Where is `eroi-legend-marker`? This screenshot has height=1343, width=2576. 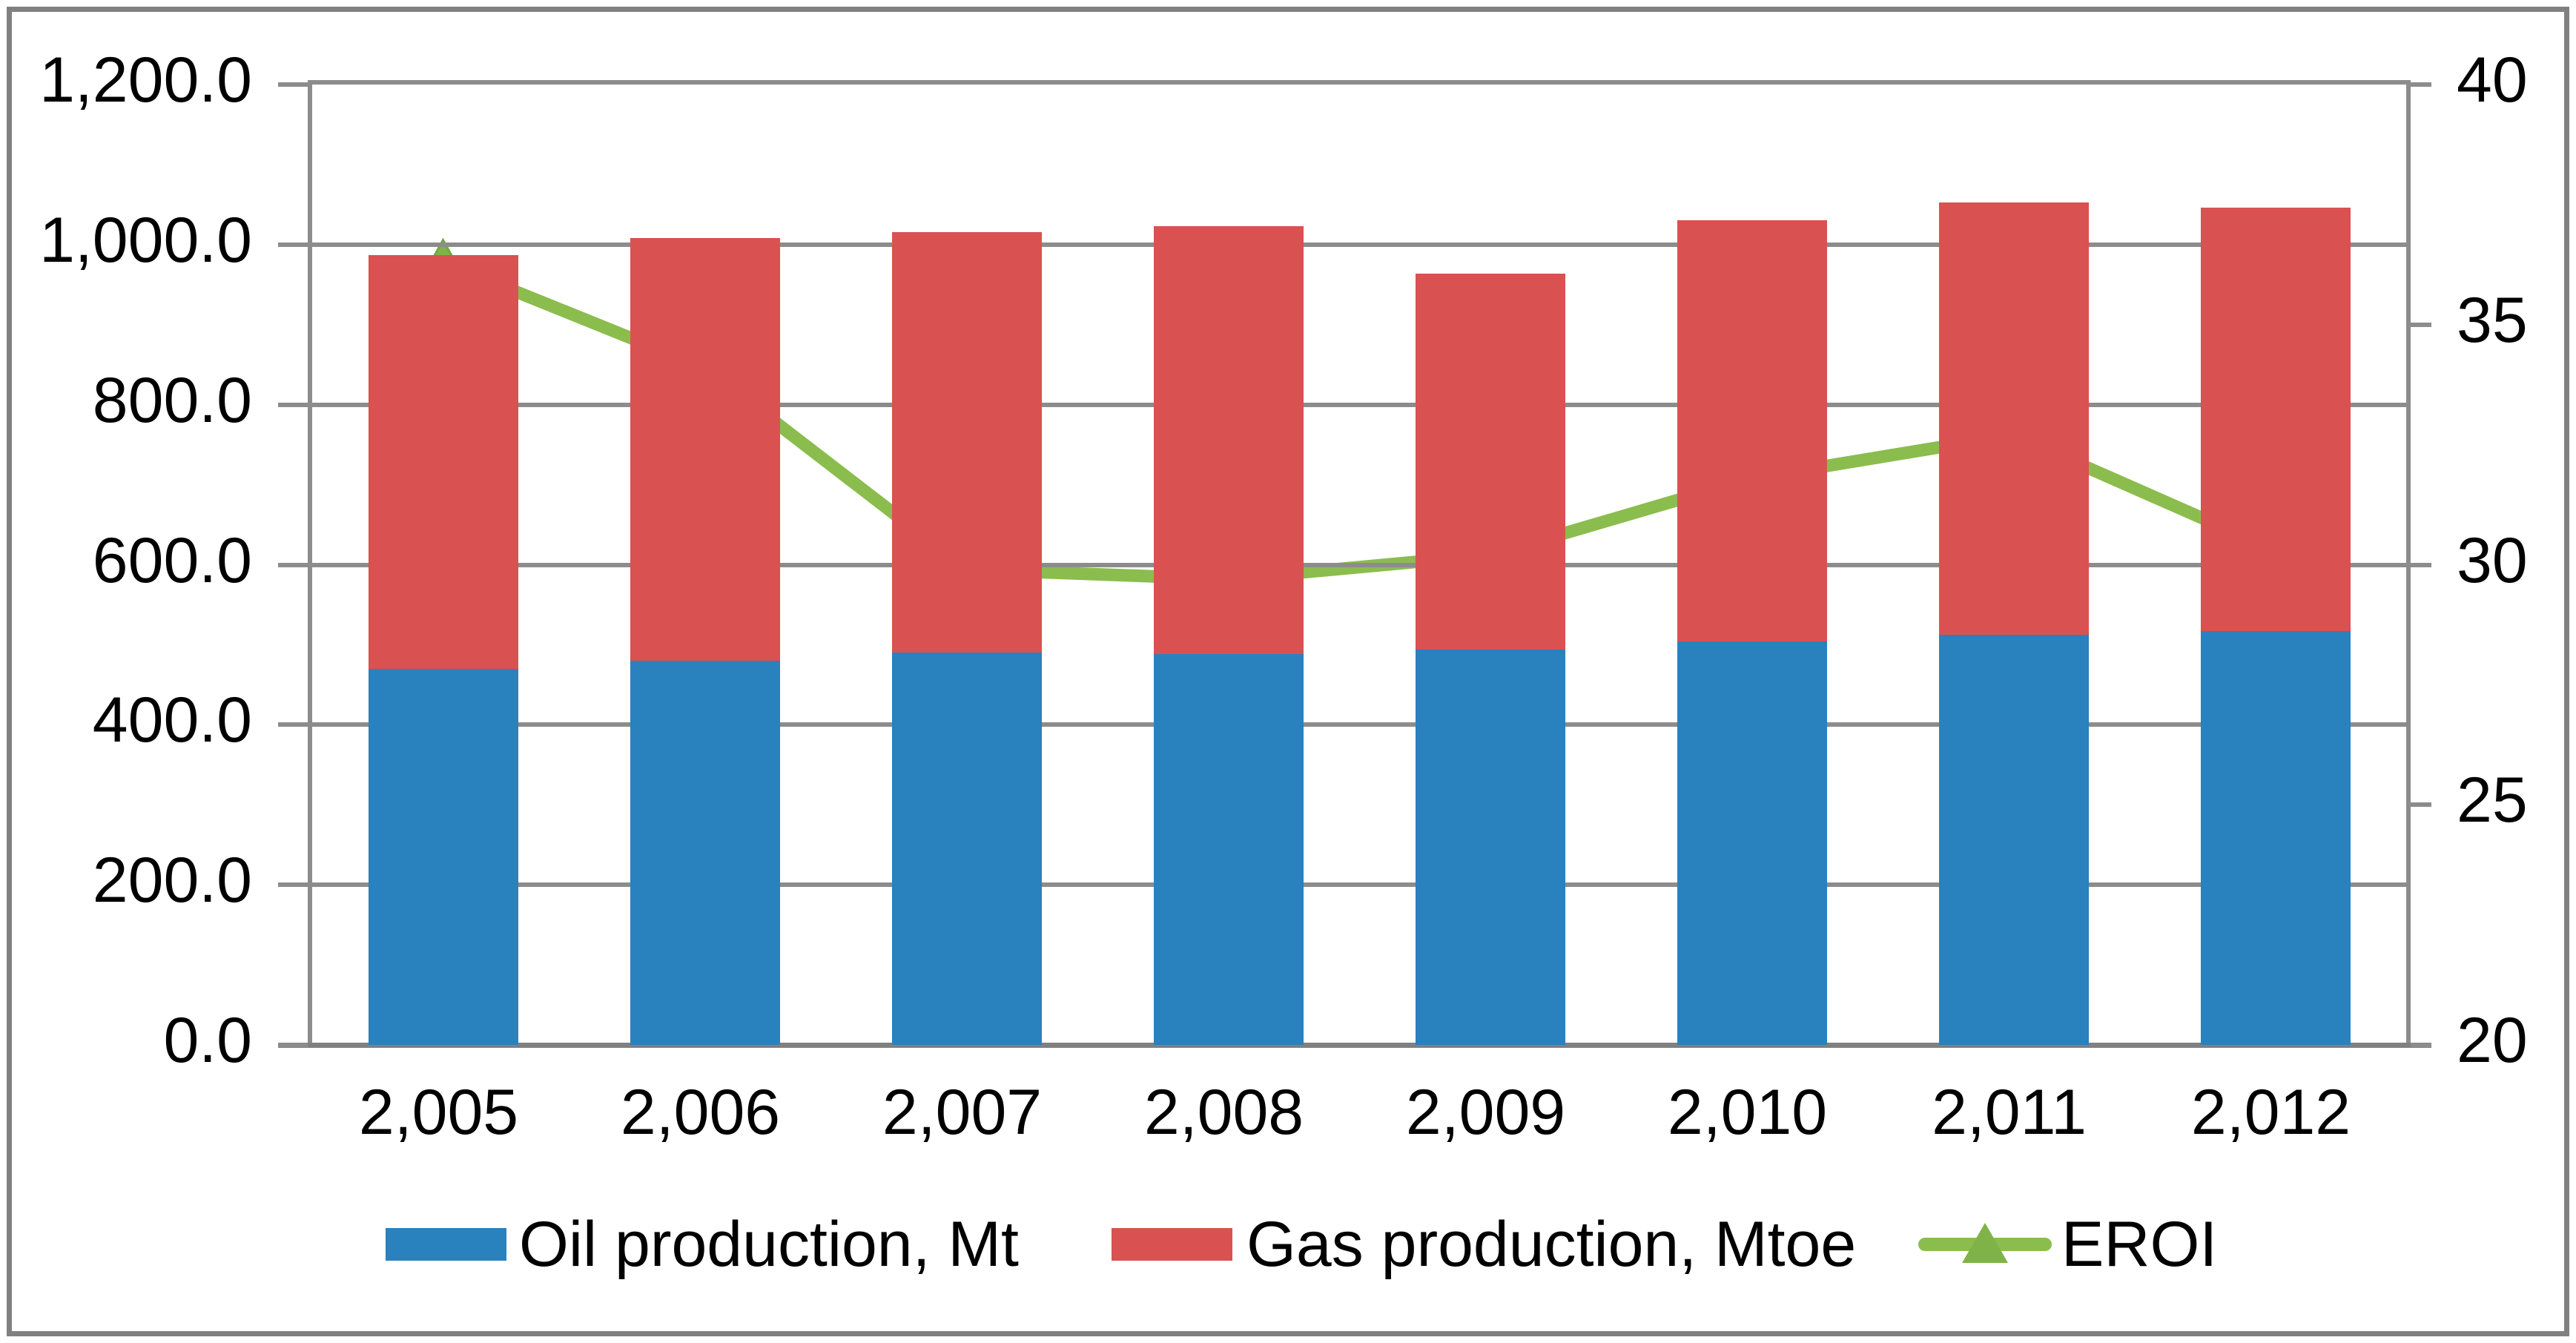
eroi-legend-marker is located at coordinates (1985, 1244).